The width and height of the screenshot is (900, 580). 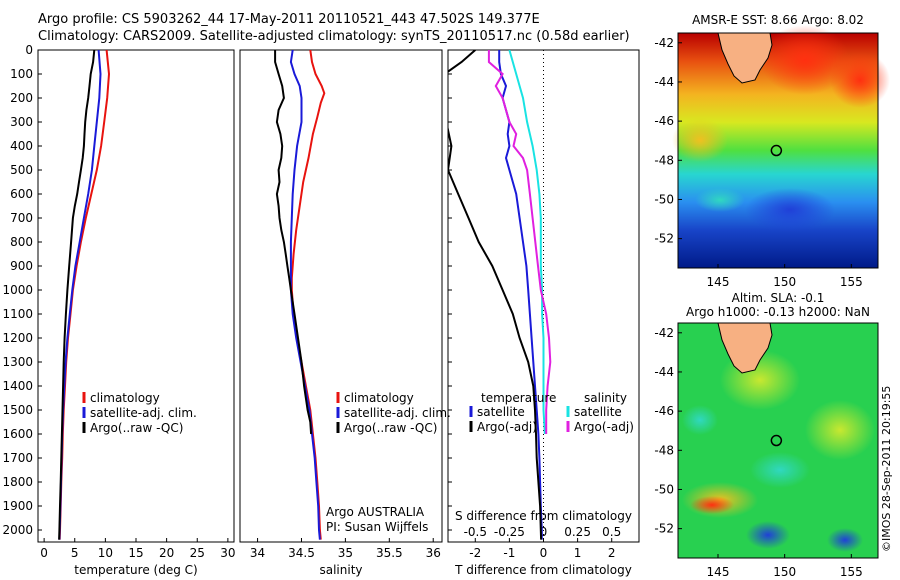 What do you see at coordinates (577, 532) in the screenshot?
I see `x-top-tick-label: 0.25` at bounding box center [577, 532].